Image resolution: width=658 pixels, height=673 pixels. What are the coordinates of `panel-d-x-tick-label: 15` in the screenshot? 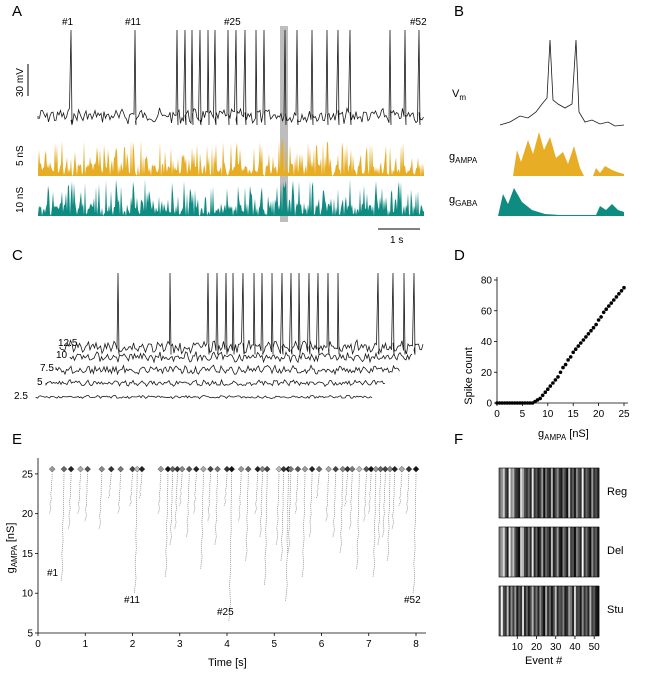 It's located at (574, 414).